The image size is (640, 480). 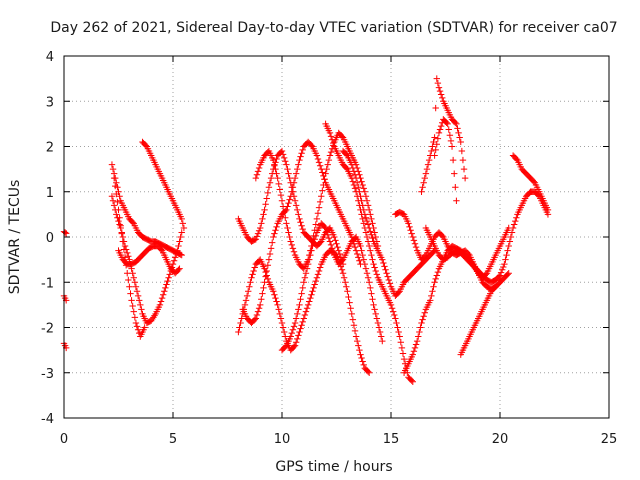 I want to click on y-tick-label: 1, so click(x=50, y=193).